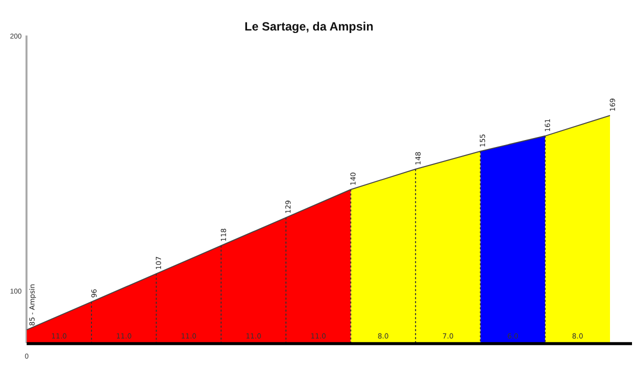  Describe the element at coordinates (309, 27) in the screenshot. I see `chart-title: Le Sartage, da Ampsin` at that location.